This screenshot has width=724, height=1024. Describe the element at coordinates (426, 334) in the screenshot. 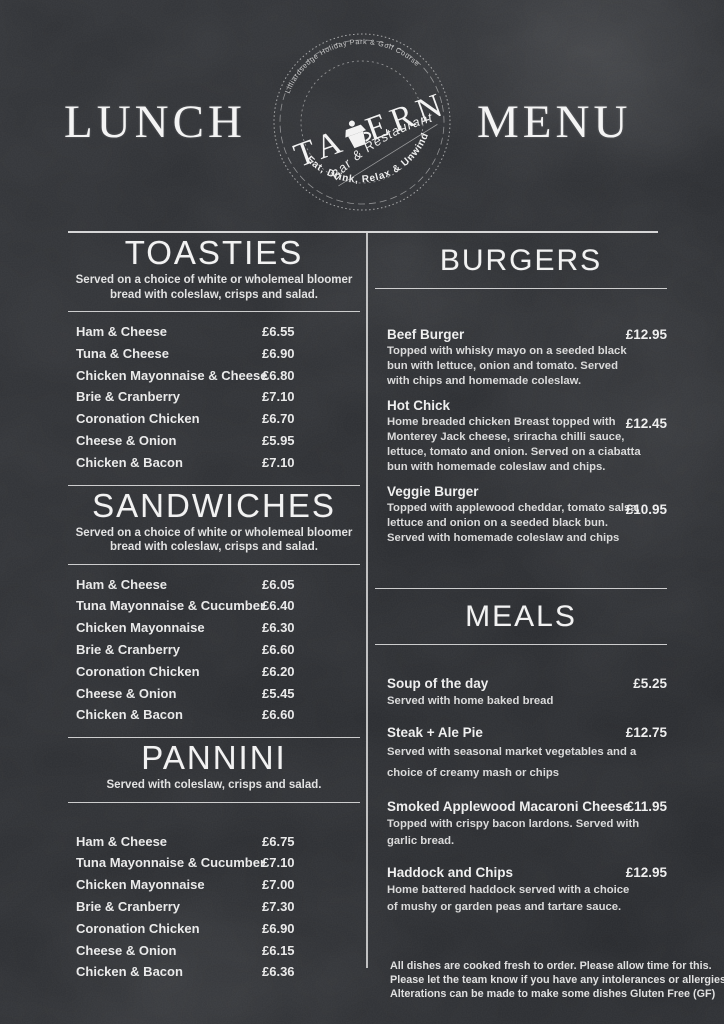

I see `item-name: Beef Burger` at that location.